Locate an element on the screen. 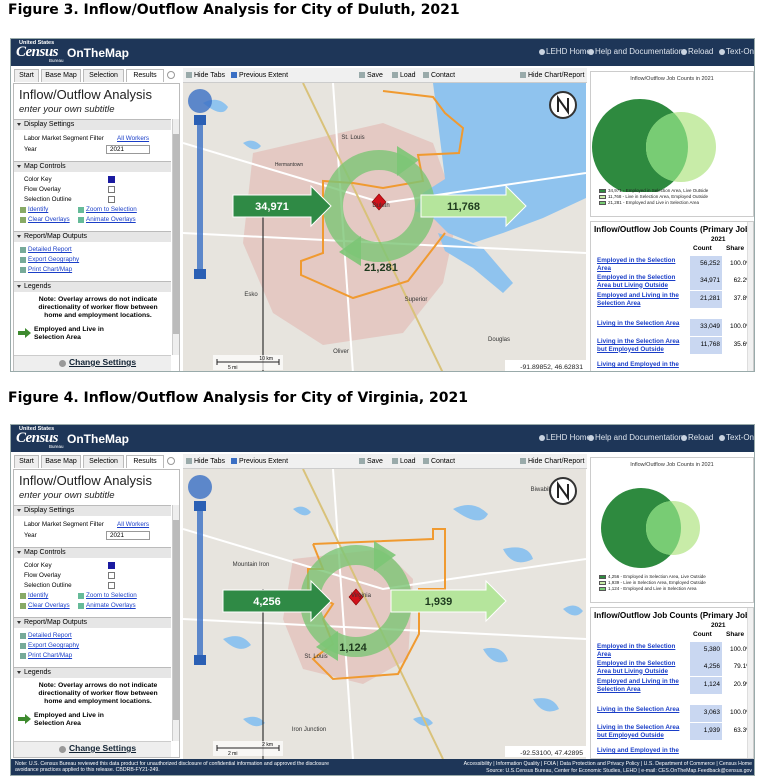 This screenshot has height=780, width=765. water is located at coordinates (254, 721).